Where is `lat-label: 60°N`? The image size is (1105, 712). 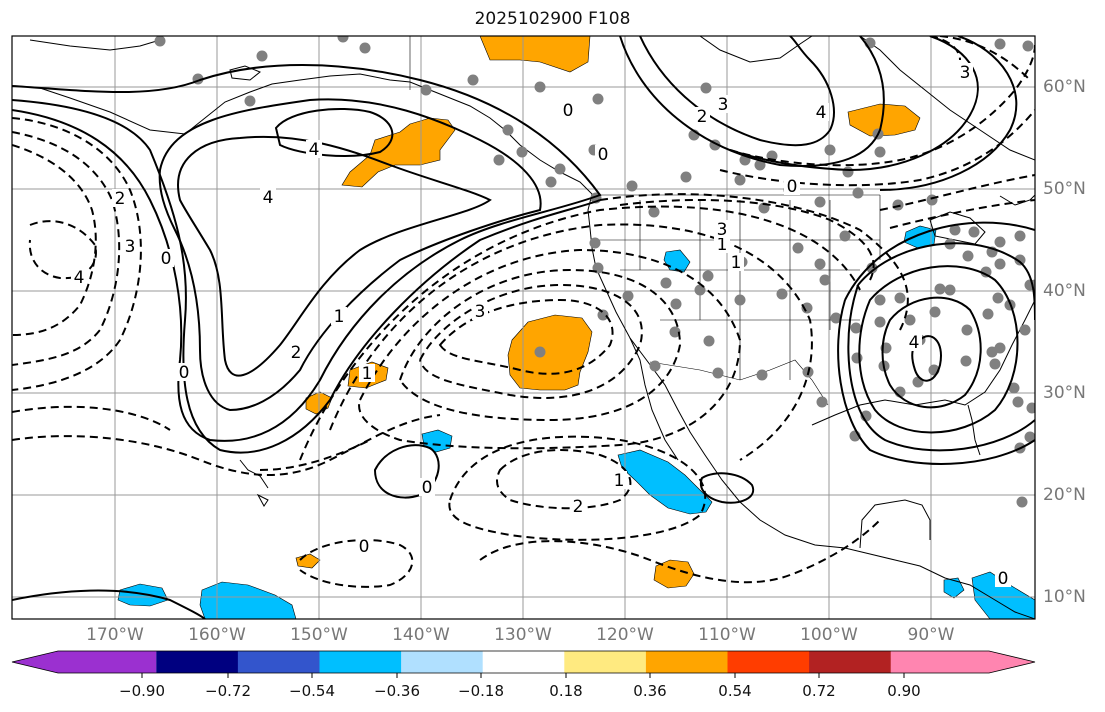
lat-label: 60°N is located at coordinates (1064, 87).